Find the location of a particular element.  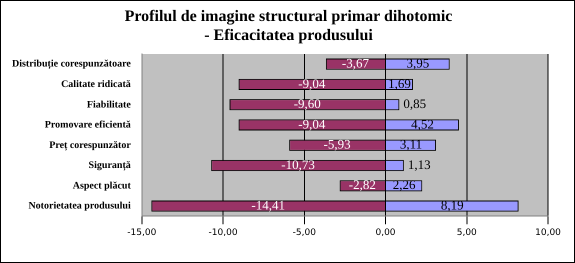

data-label: 1,69 is located at coordinates (399, 83).